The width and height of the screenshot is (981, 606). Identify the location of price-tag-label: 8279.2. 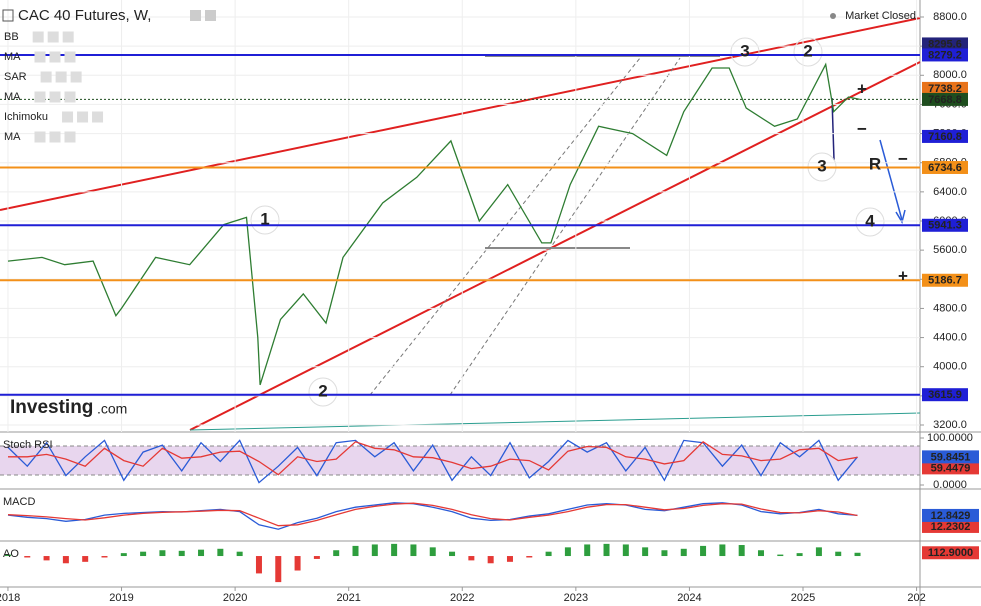
(945, 55).